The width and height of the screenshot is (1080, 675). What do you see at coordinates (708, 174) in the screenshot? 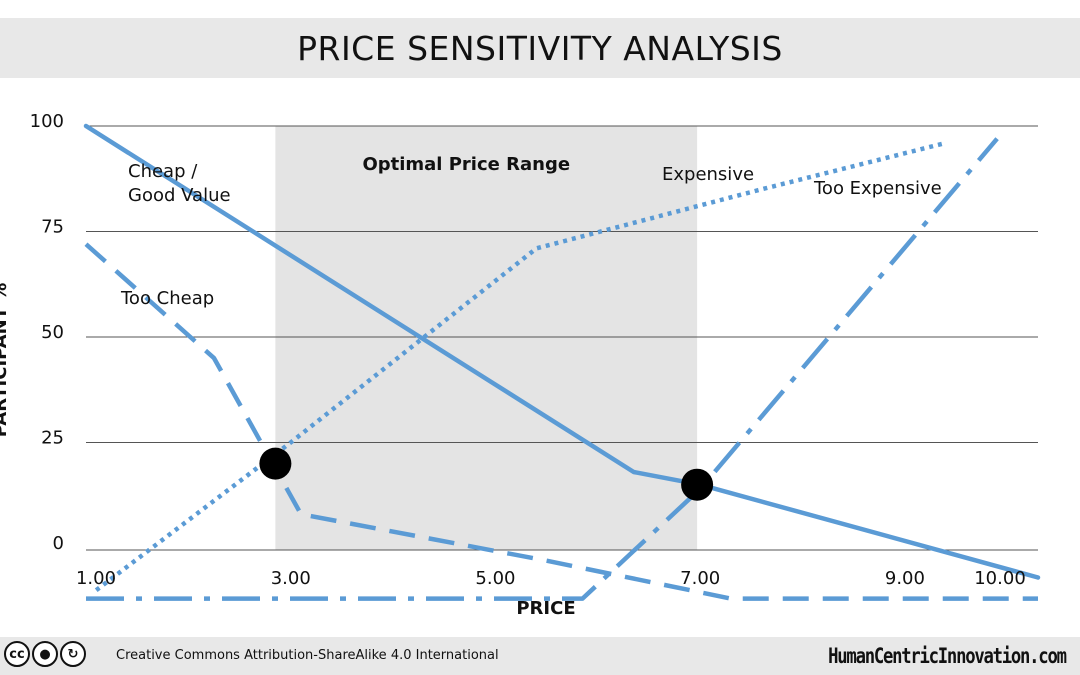
I see `series-label: Expensive` at bounding box center [708, 174].